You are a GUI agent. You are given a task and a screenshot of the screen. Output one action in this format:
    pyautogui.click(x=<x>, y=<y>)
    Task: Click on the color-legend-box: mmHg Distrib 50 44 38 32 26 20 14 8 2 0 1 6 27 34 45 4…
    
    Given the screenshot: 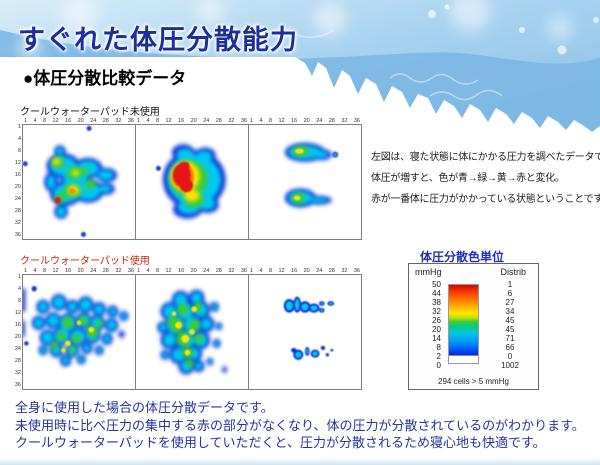 What is the action you would take?
    pyautogui.click(x=473, y=326)
    